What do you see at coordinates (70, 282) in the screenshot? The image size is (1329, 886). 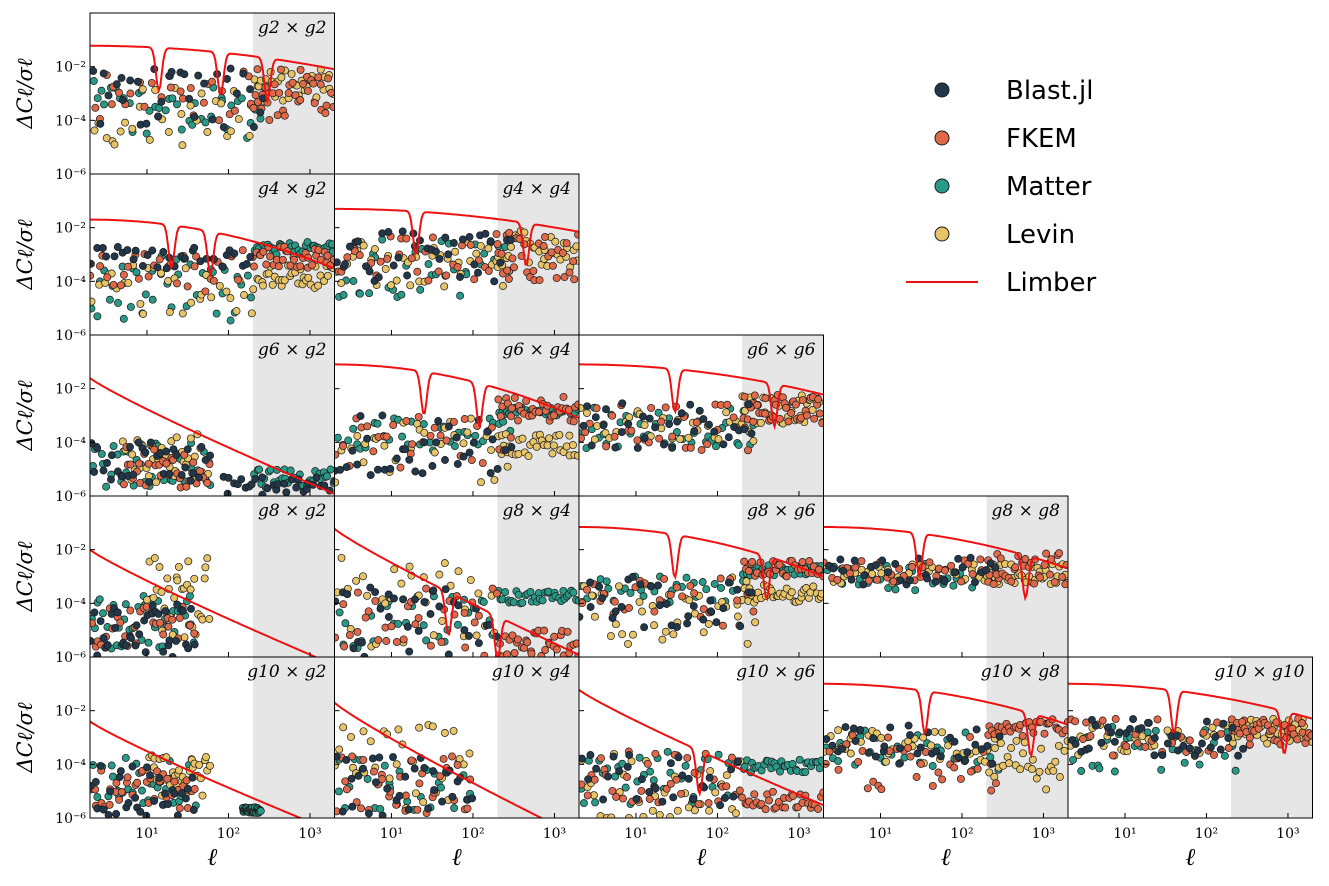 I see `y-tick-label: 10⁻⁴` at bounding box center [70, 282].